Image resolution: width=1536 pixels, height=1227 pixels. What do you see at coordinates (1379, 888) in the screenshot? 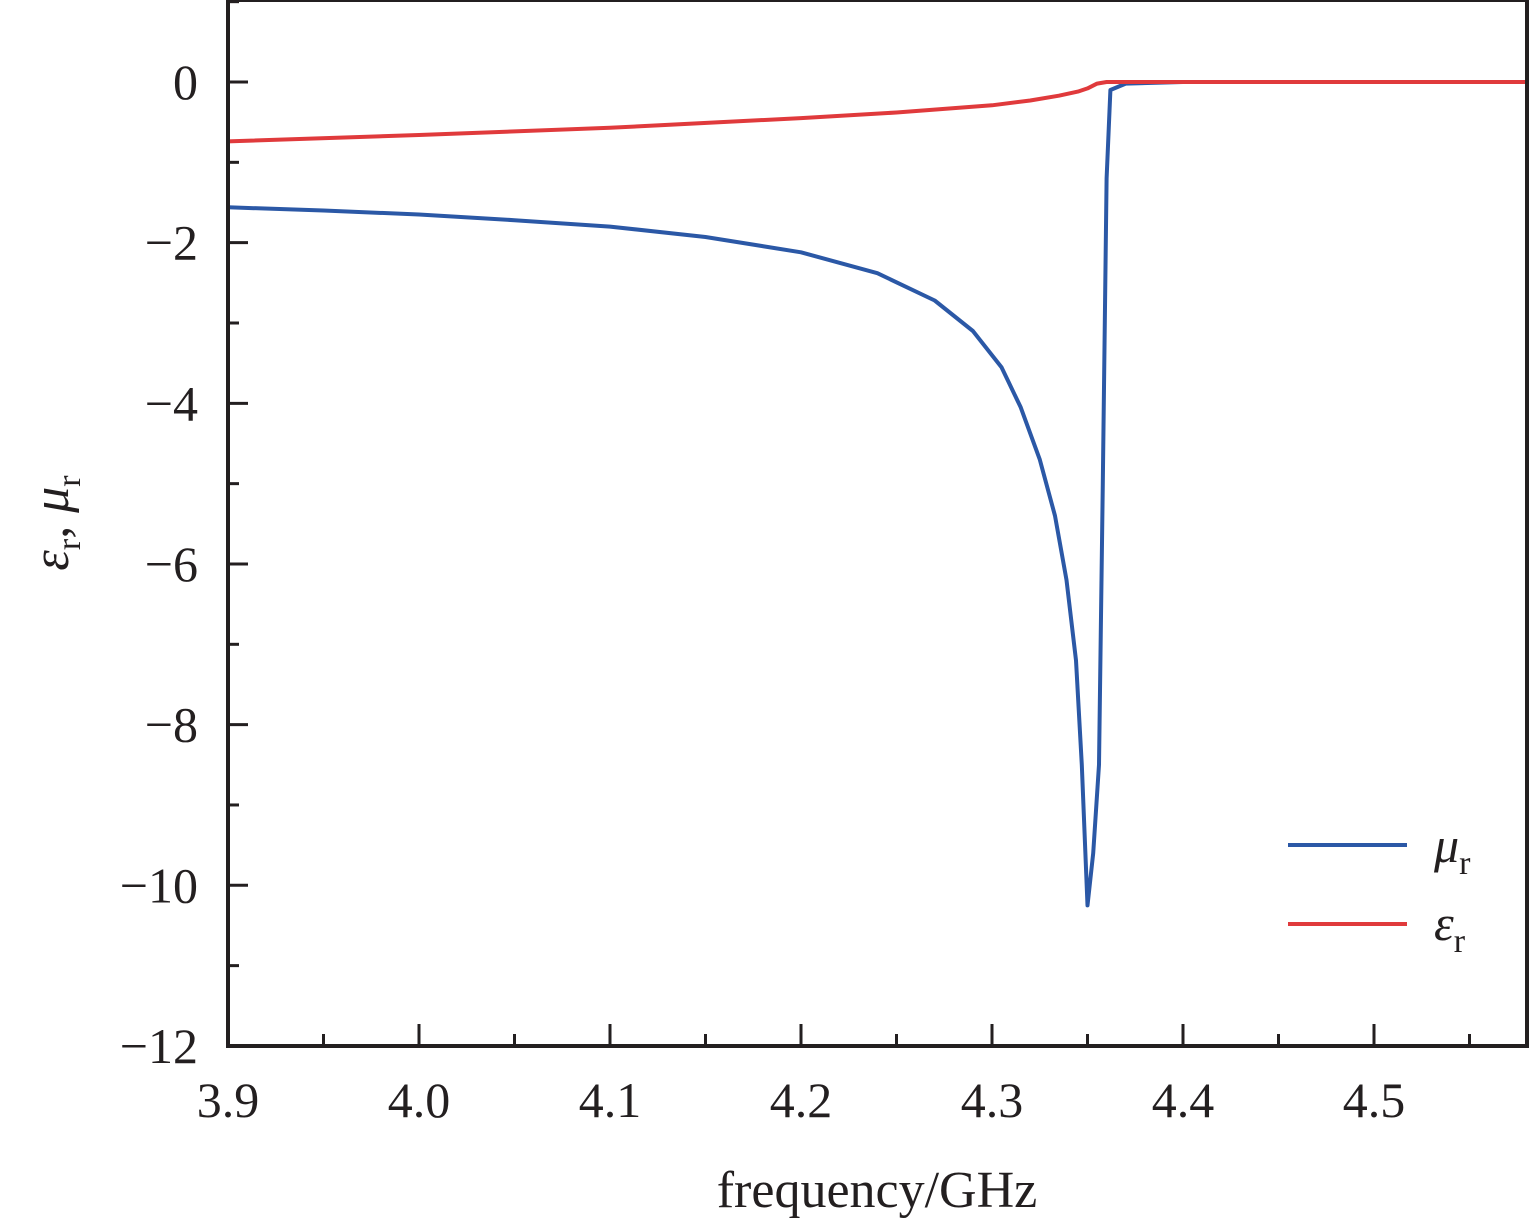
I see `legend: μr εr` at bounding box center [1379, 888].